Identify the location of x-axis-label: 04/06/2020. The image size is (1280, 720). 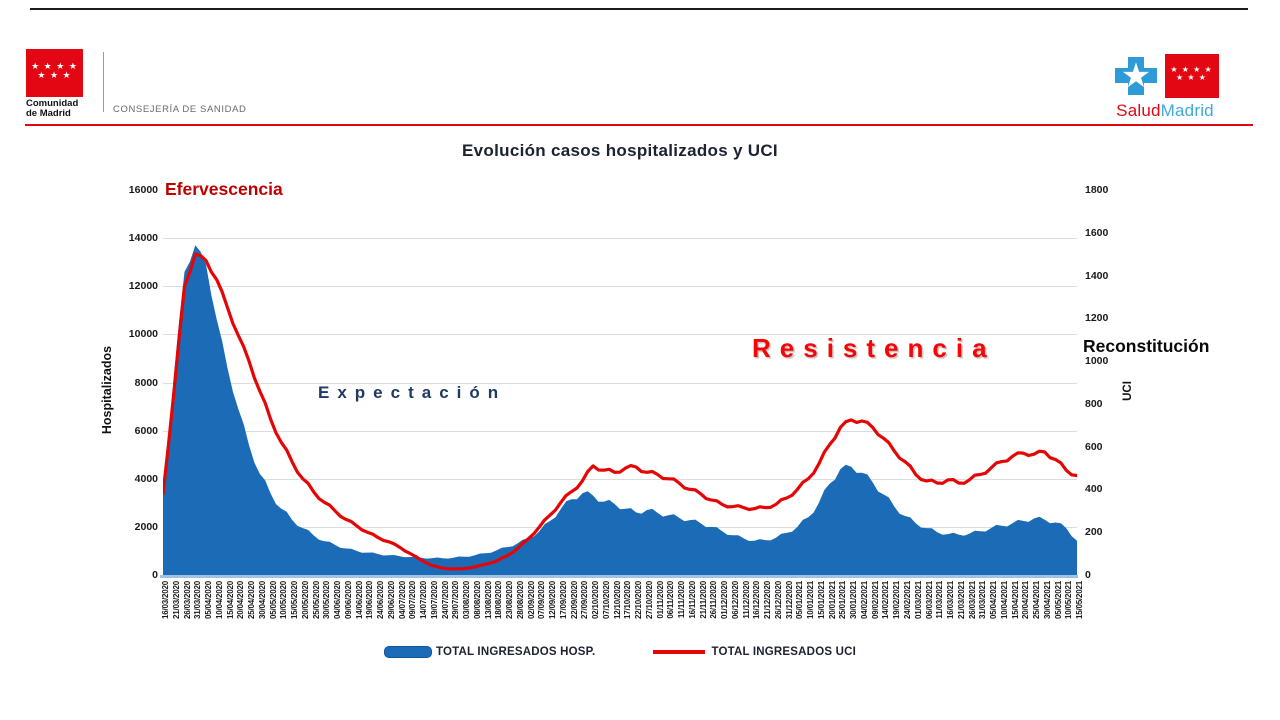
(337, 600).